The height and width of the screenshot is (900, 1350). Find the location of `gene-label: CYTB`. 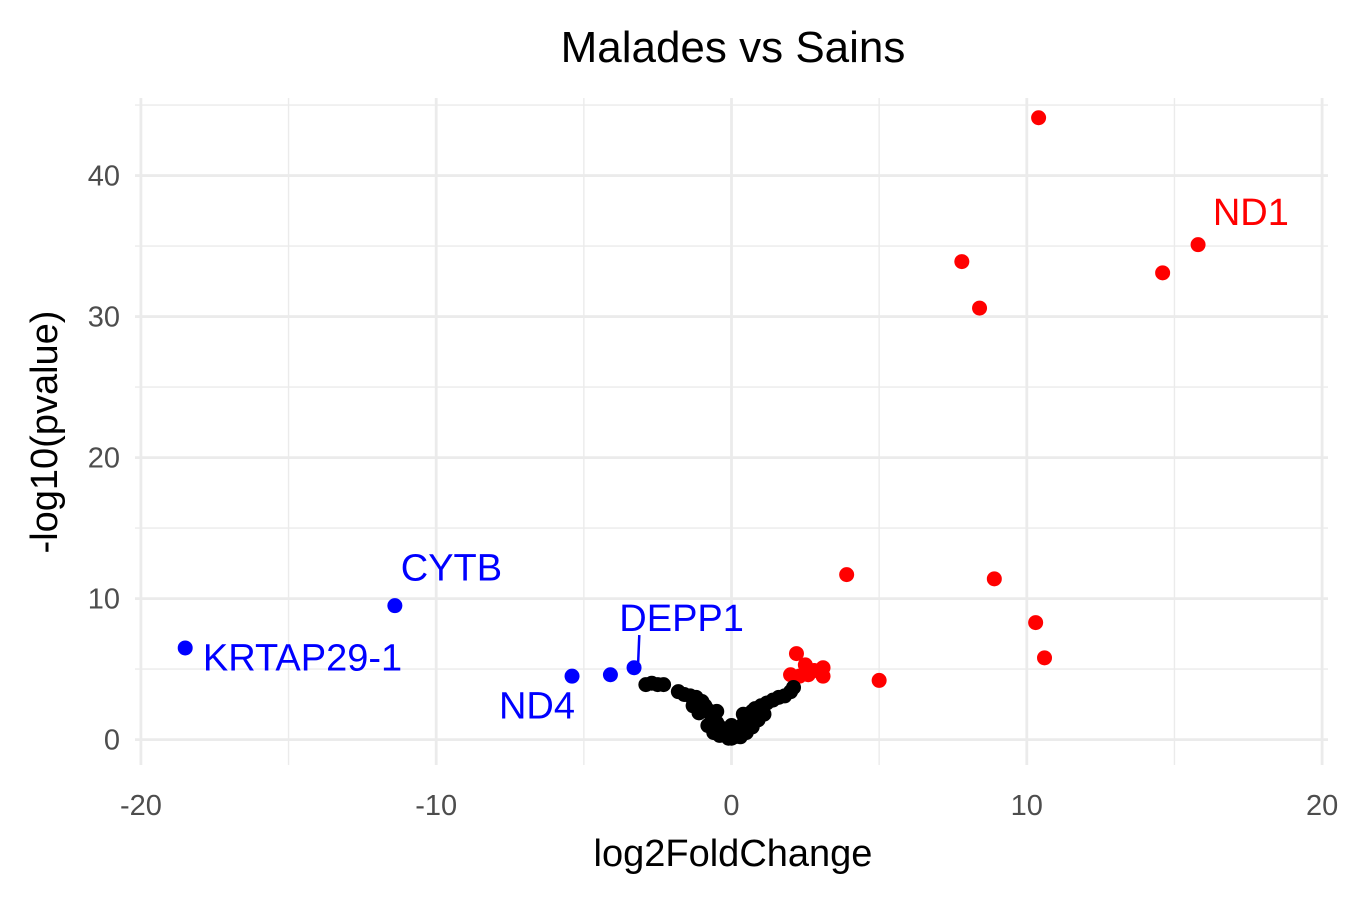

gene-label: CYTB is located at coordinates (451, 568).